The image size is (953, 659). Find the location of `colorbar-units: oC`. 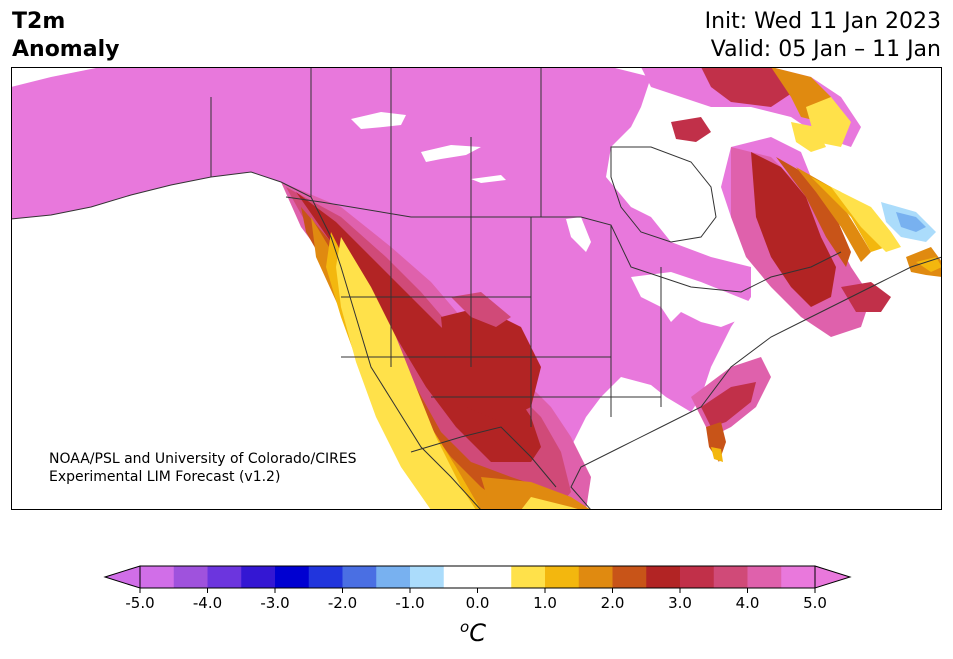

colorbar-units: oC is located at coordinates (473, 632).